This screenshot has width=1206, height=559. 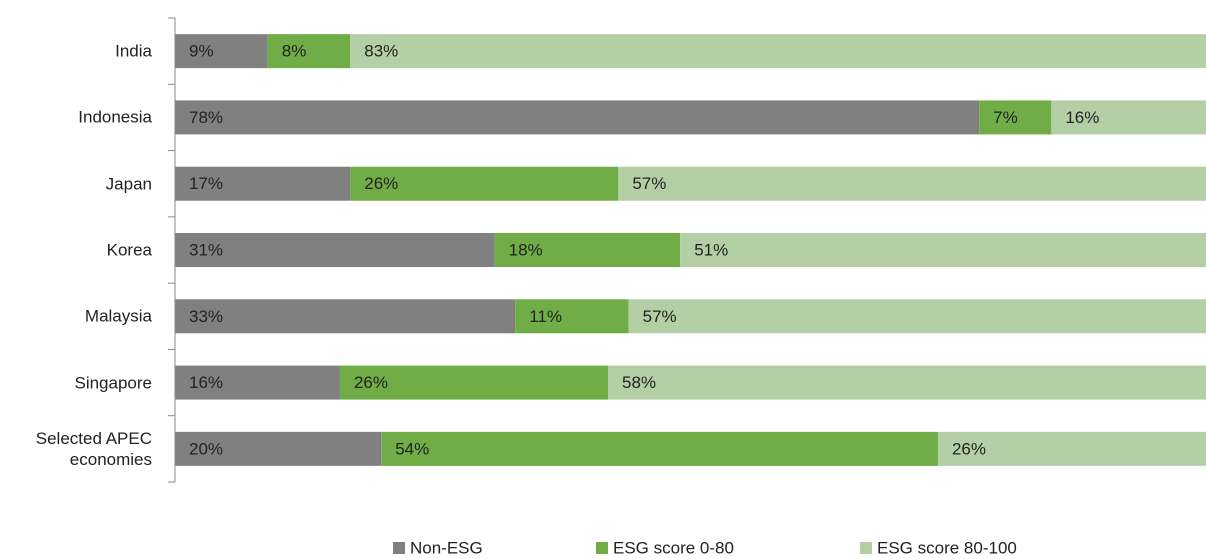 What do you see at coordinates (381, 51) in the screenshot?
I see `data-label: 83%` at bounding box center [381, 51].